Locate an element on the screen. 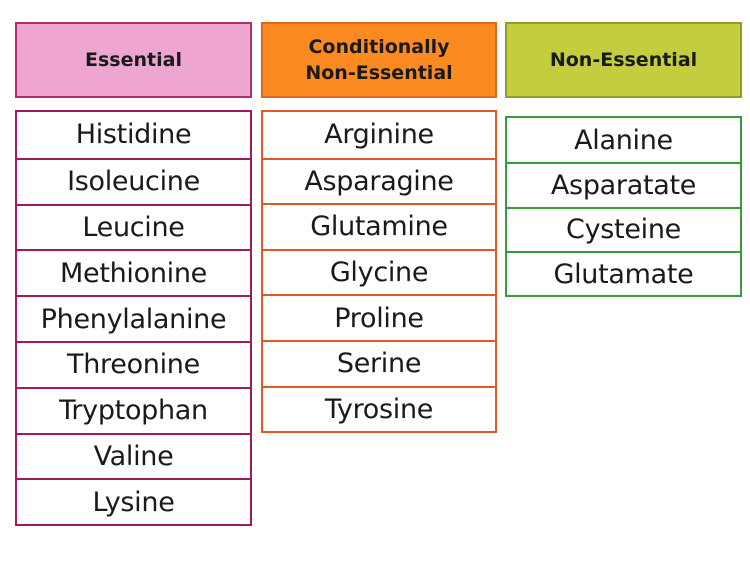 This screenshot has height=563, width=750. amino-acid: Alanine is located at coordinates (623, 140).